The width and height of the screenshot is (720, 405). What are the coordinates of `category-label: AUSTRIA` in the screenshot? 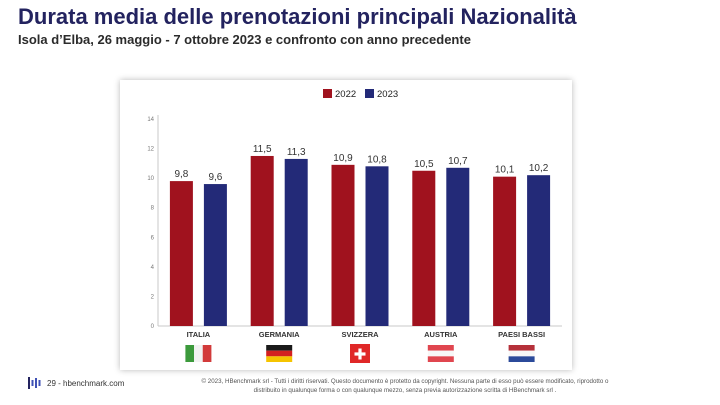 It's located at (441, 334).